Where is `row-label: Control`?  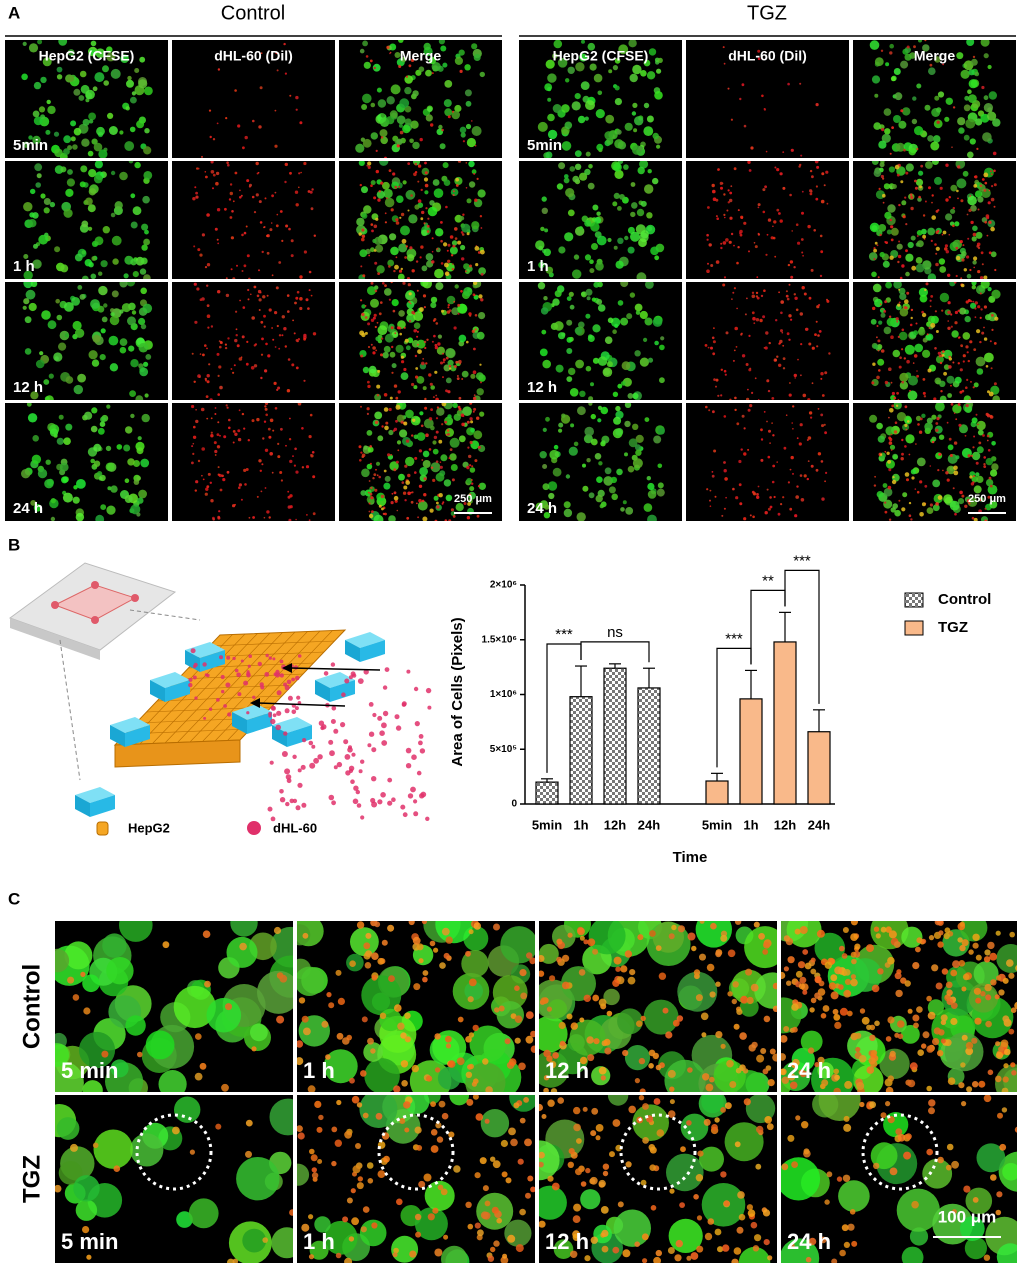 row-label: Control is located at coordinates (31, 1006).